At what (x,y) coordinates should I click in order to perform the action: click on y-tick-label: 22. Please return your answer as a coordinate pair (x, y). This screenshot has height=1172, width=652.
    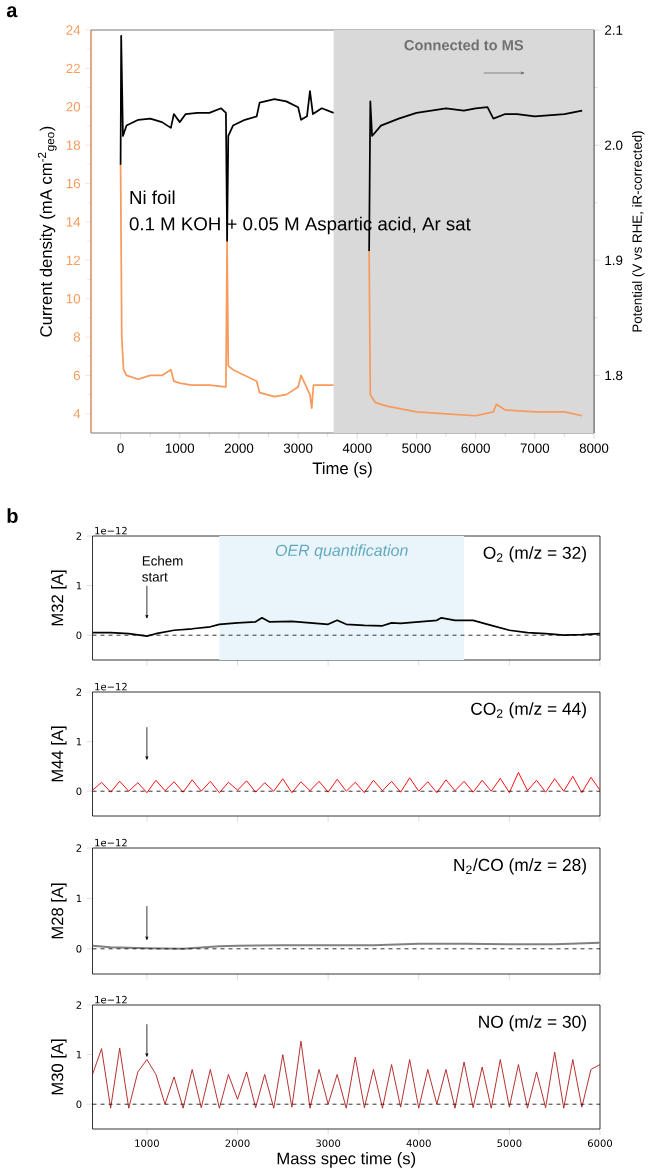
    Looking at the image, I should click on (73, 68).